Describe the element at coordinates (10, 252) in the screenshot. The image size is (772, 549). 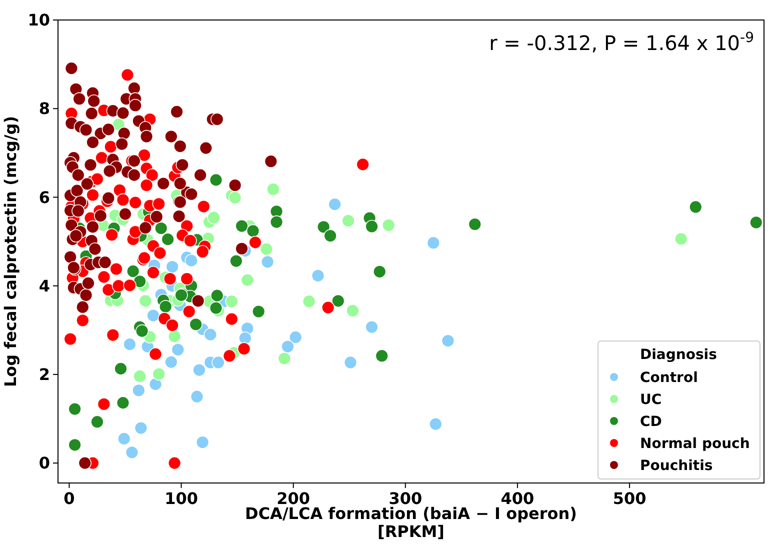
I see `y-axis-title: Log fecal calprotectin (mcg/g)` at that location.